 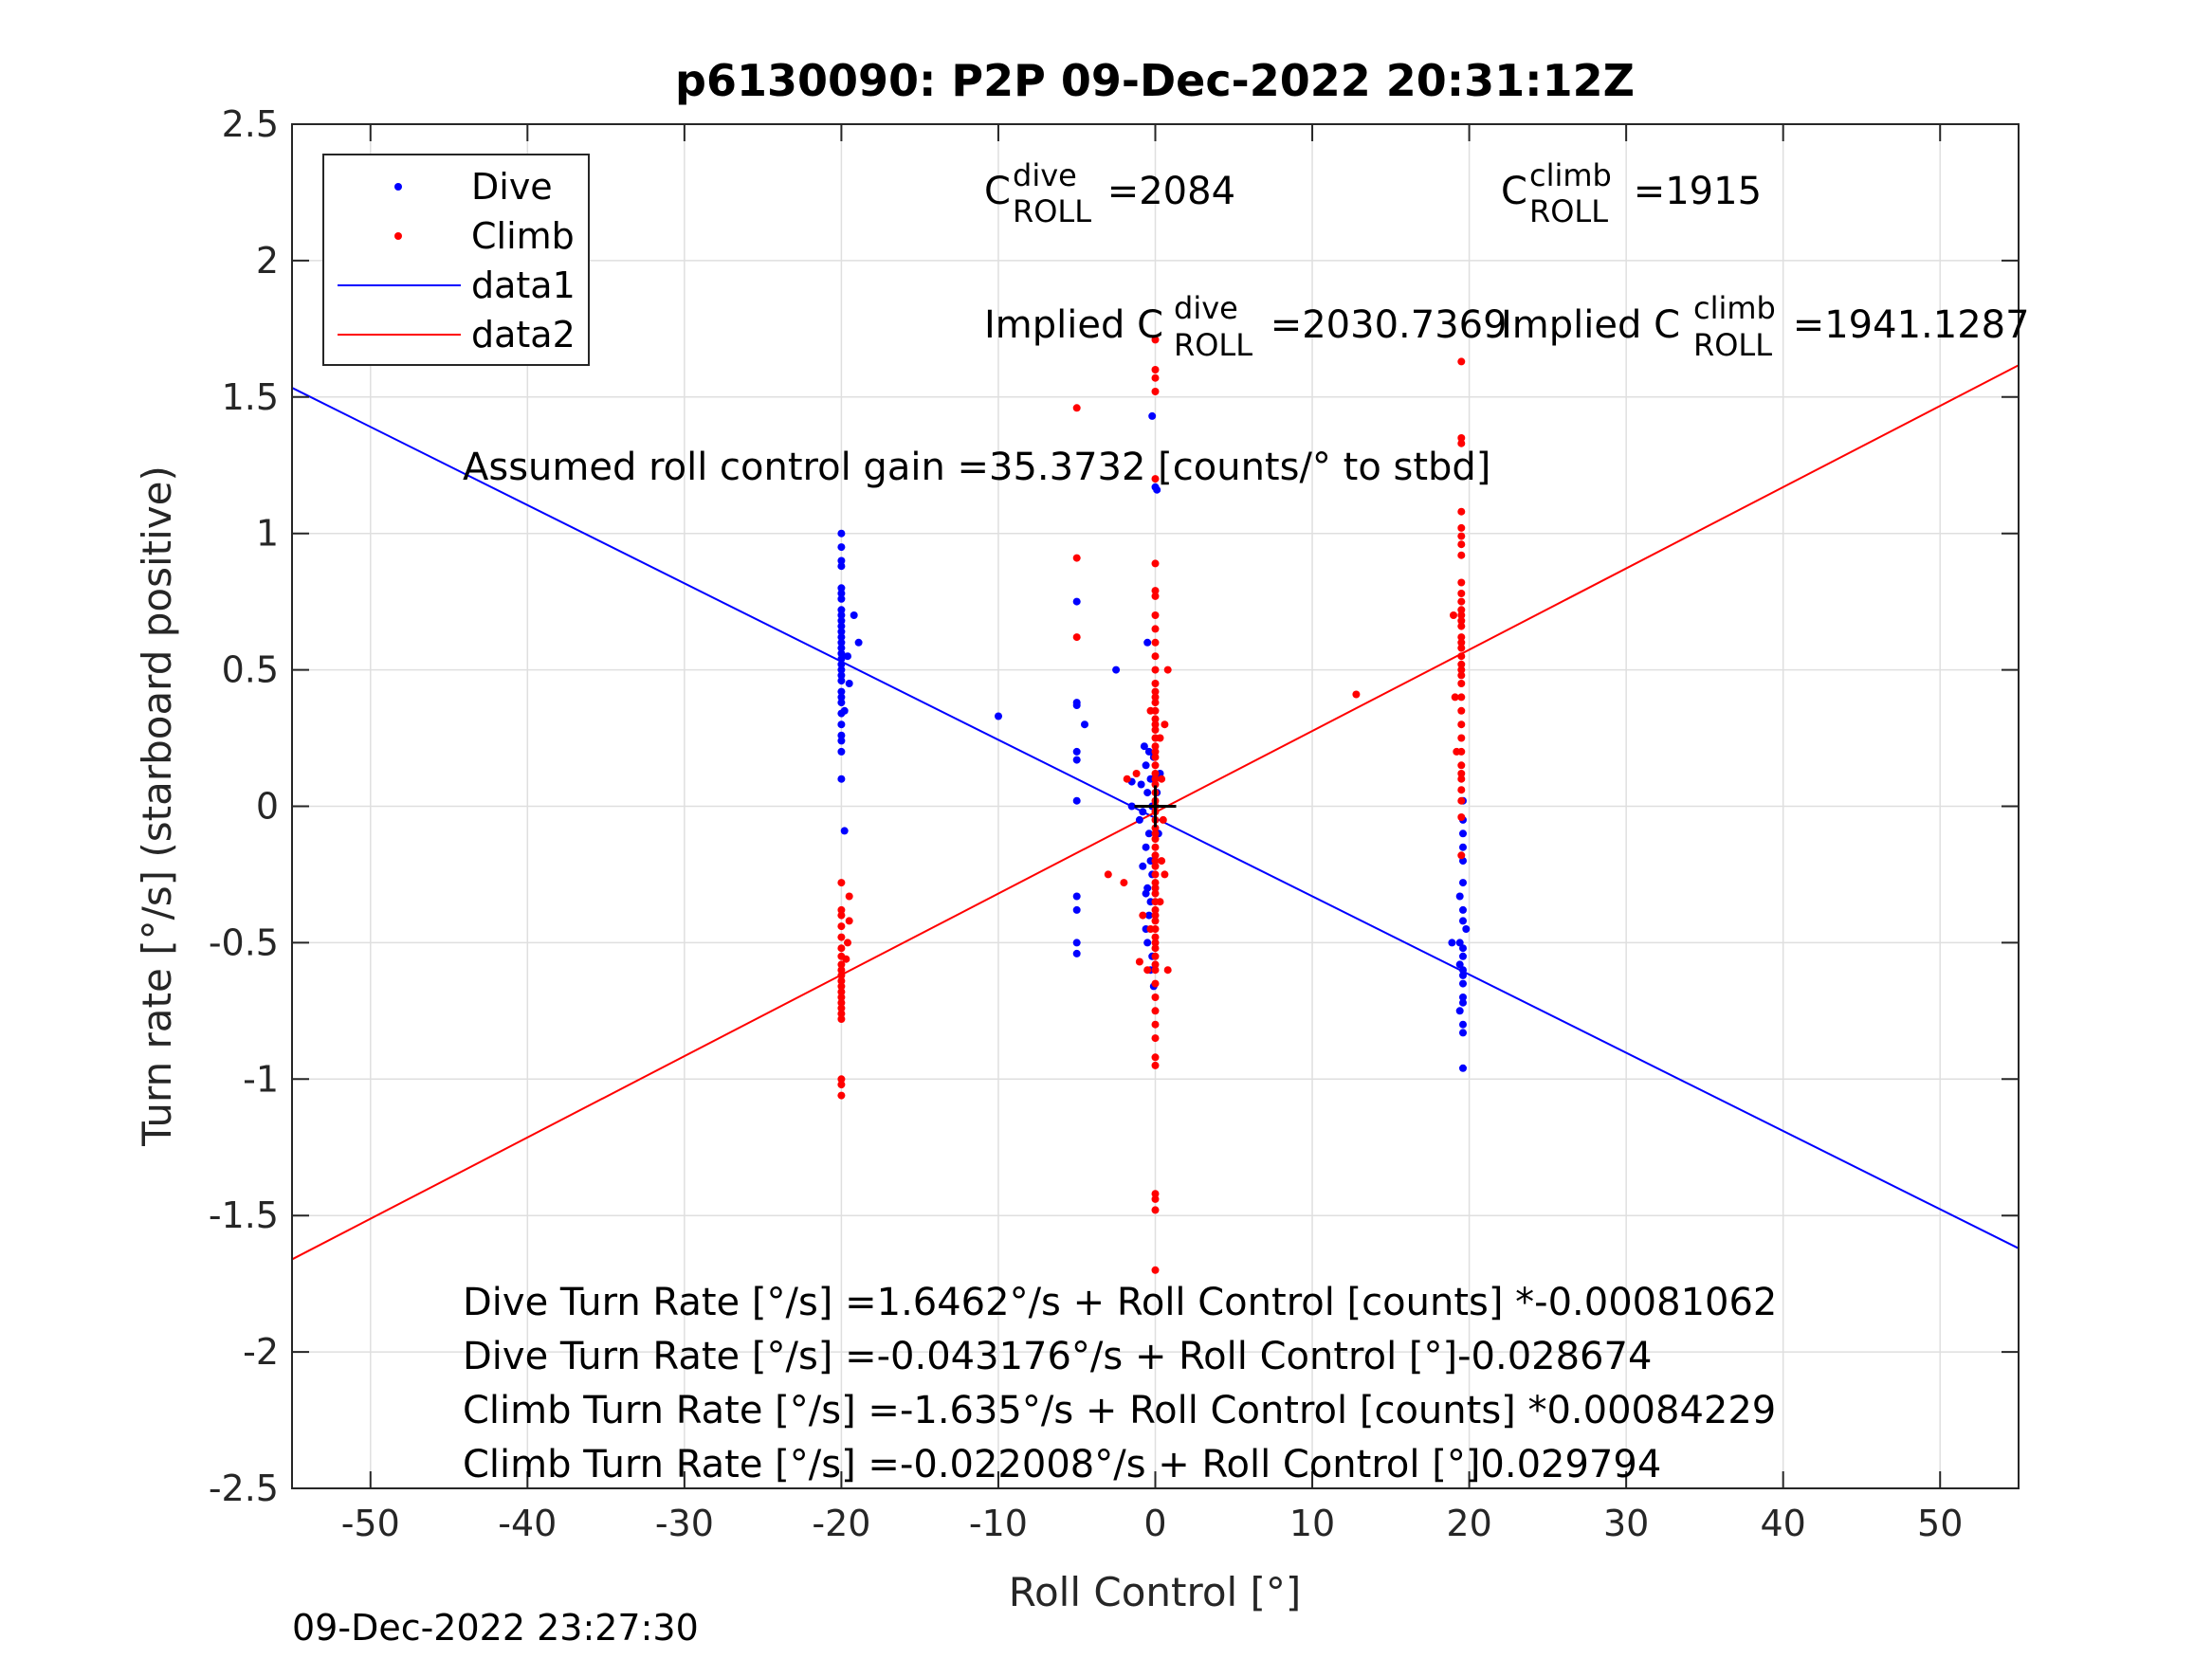 What do you see at coordinates (527, 1523) in the screenshot?
I see `x-tick-label: -40` at bounding box center [527, 1523].